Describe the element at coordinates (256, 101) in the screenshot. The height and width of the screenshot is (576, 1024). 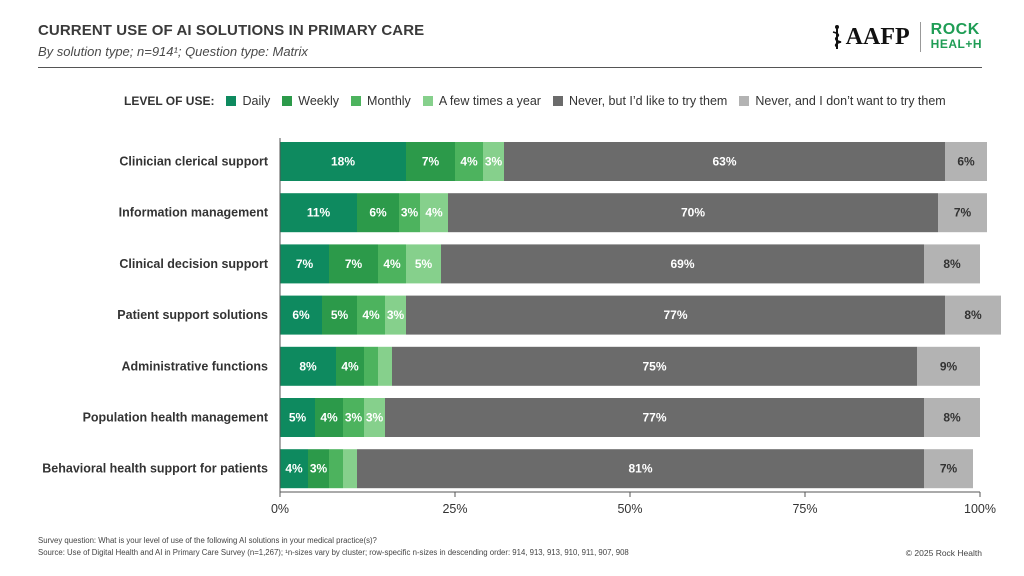
I see `legend-label-daily: Daily` at that location.